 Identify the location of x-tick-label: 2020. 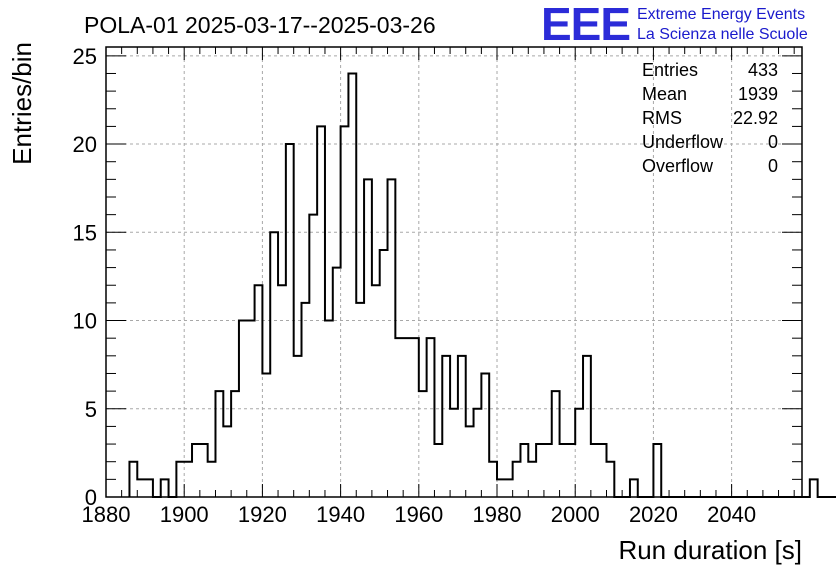
(653, 514).